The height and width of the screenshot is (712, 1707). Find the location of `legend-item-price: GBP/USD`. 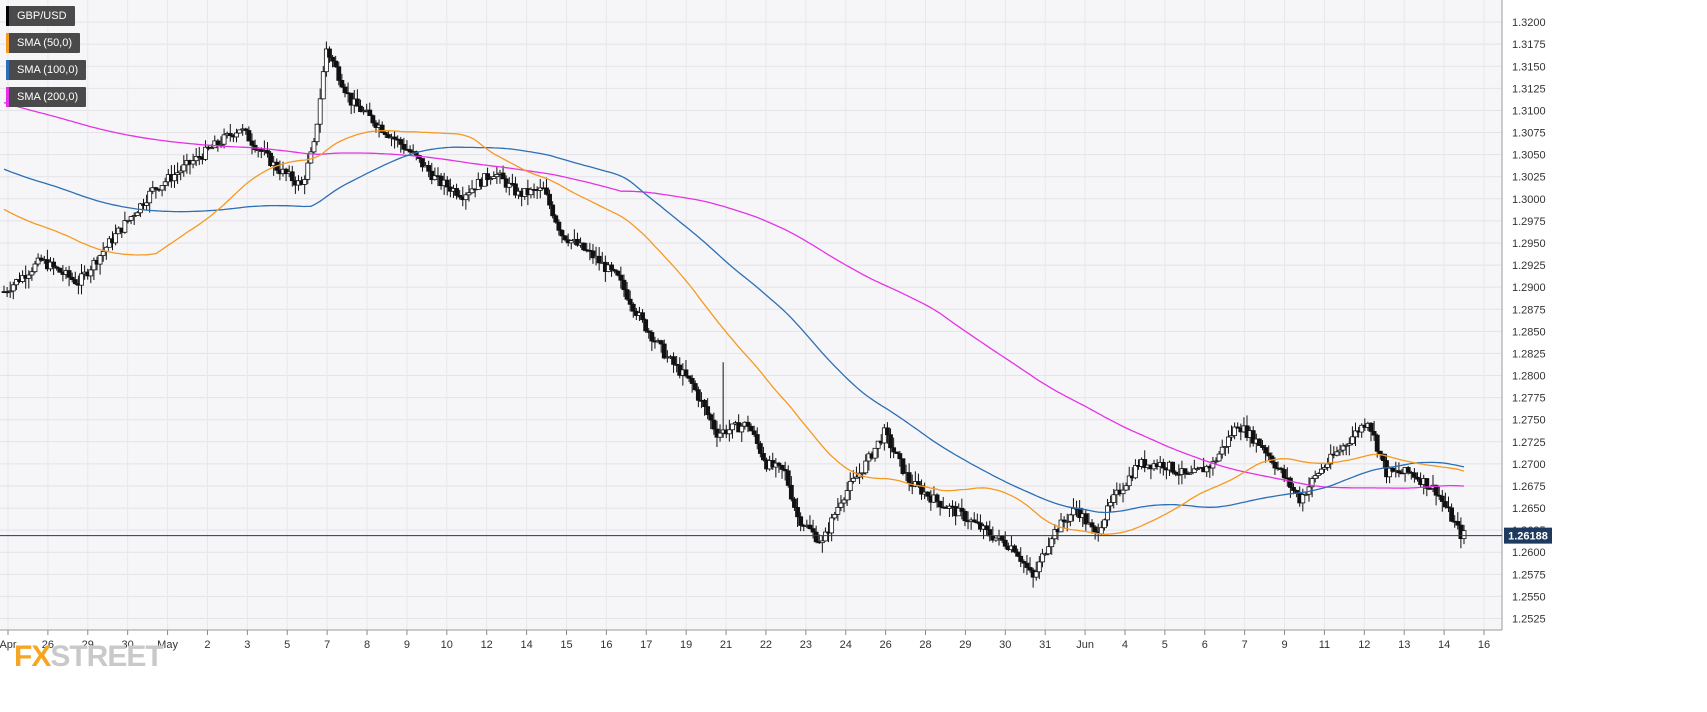

legend-item-price: GBP/USD is located at coordinates (40, 16).